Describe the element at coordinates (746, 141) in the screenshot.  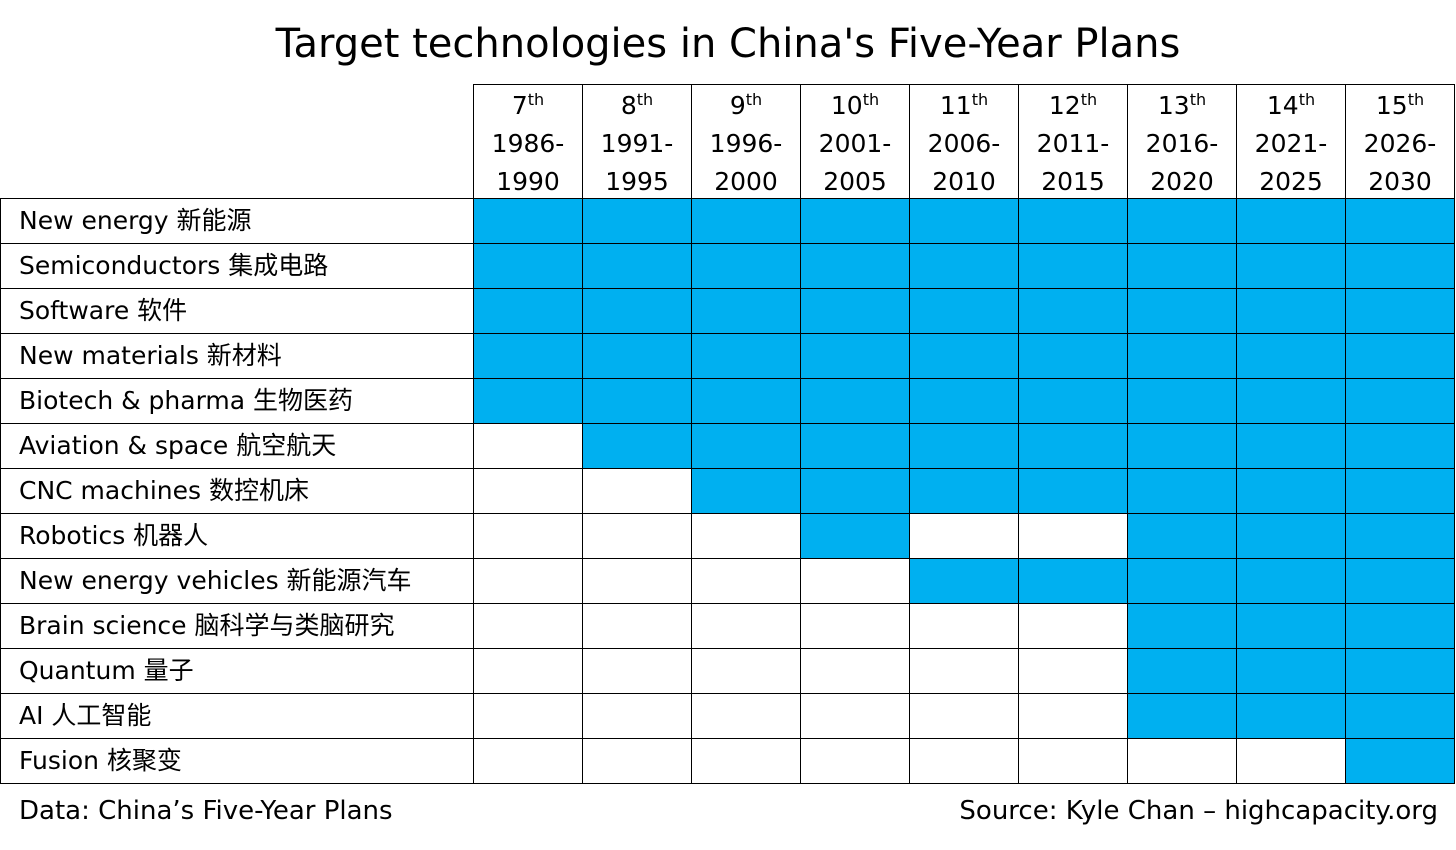
I see `column-header: 9th 1996- 2000` at that location.